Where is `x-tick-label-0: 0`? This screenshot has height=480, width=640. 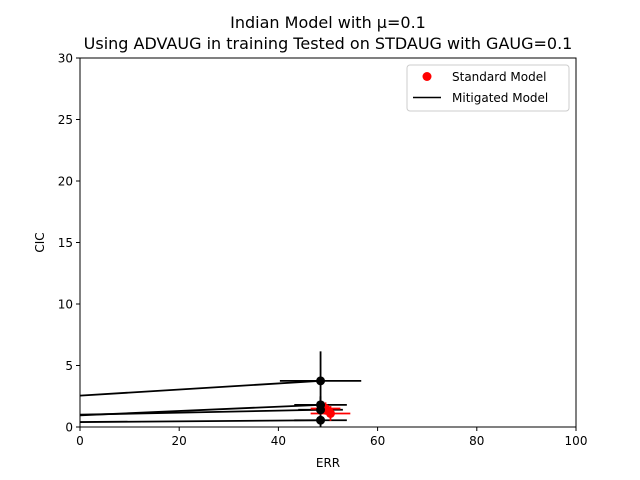 x-tick-label-0: 0 is located at coordinates (80, 441).